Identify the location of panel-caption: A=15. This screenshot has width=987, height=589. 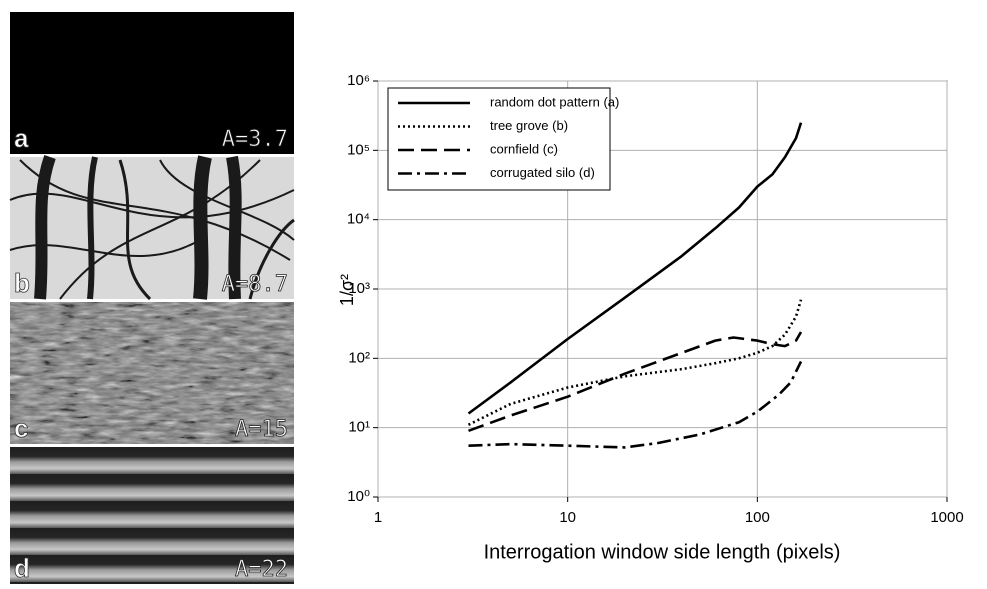
(261, 429).